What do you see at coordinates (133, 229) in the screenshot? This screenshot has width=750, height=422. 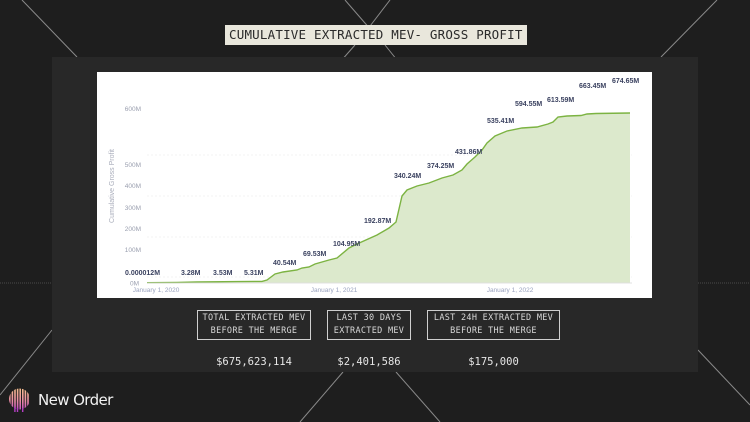 I see `y-tick: 200M` at bounding box center [133, 229].